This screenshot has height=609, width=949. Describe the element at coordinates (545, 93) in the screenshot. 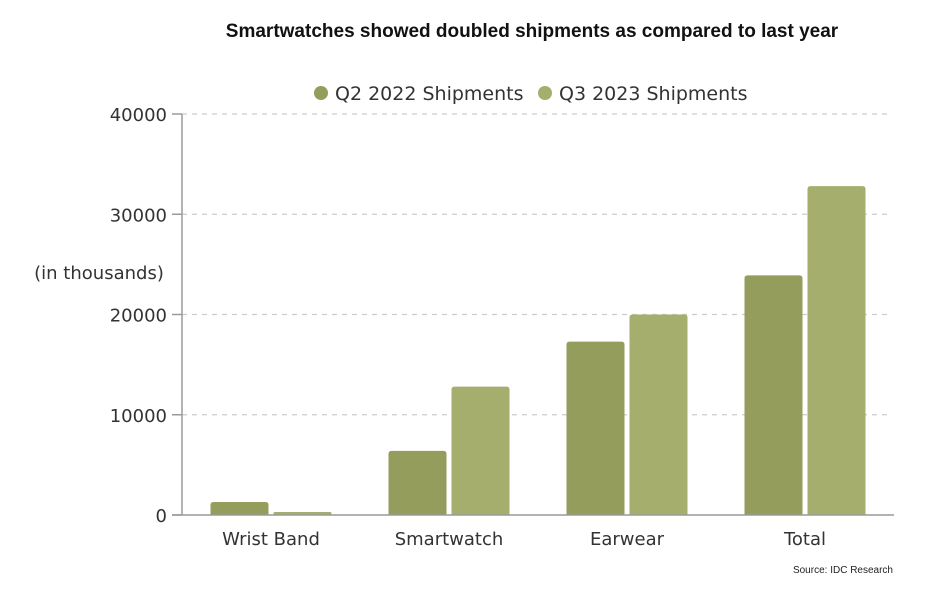

I see `legend-marker-q3-2023` at that location.